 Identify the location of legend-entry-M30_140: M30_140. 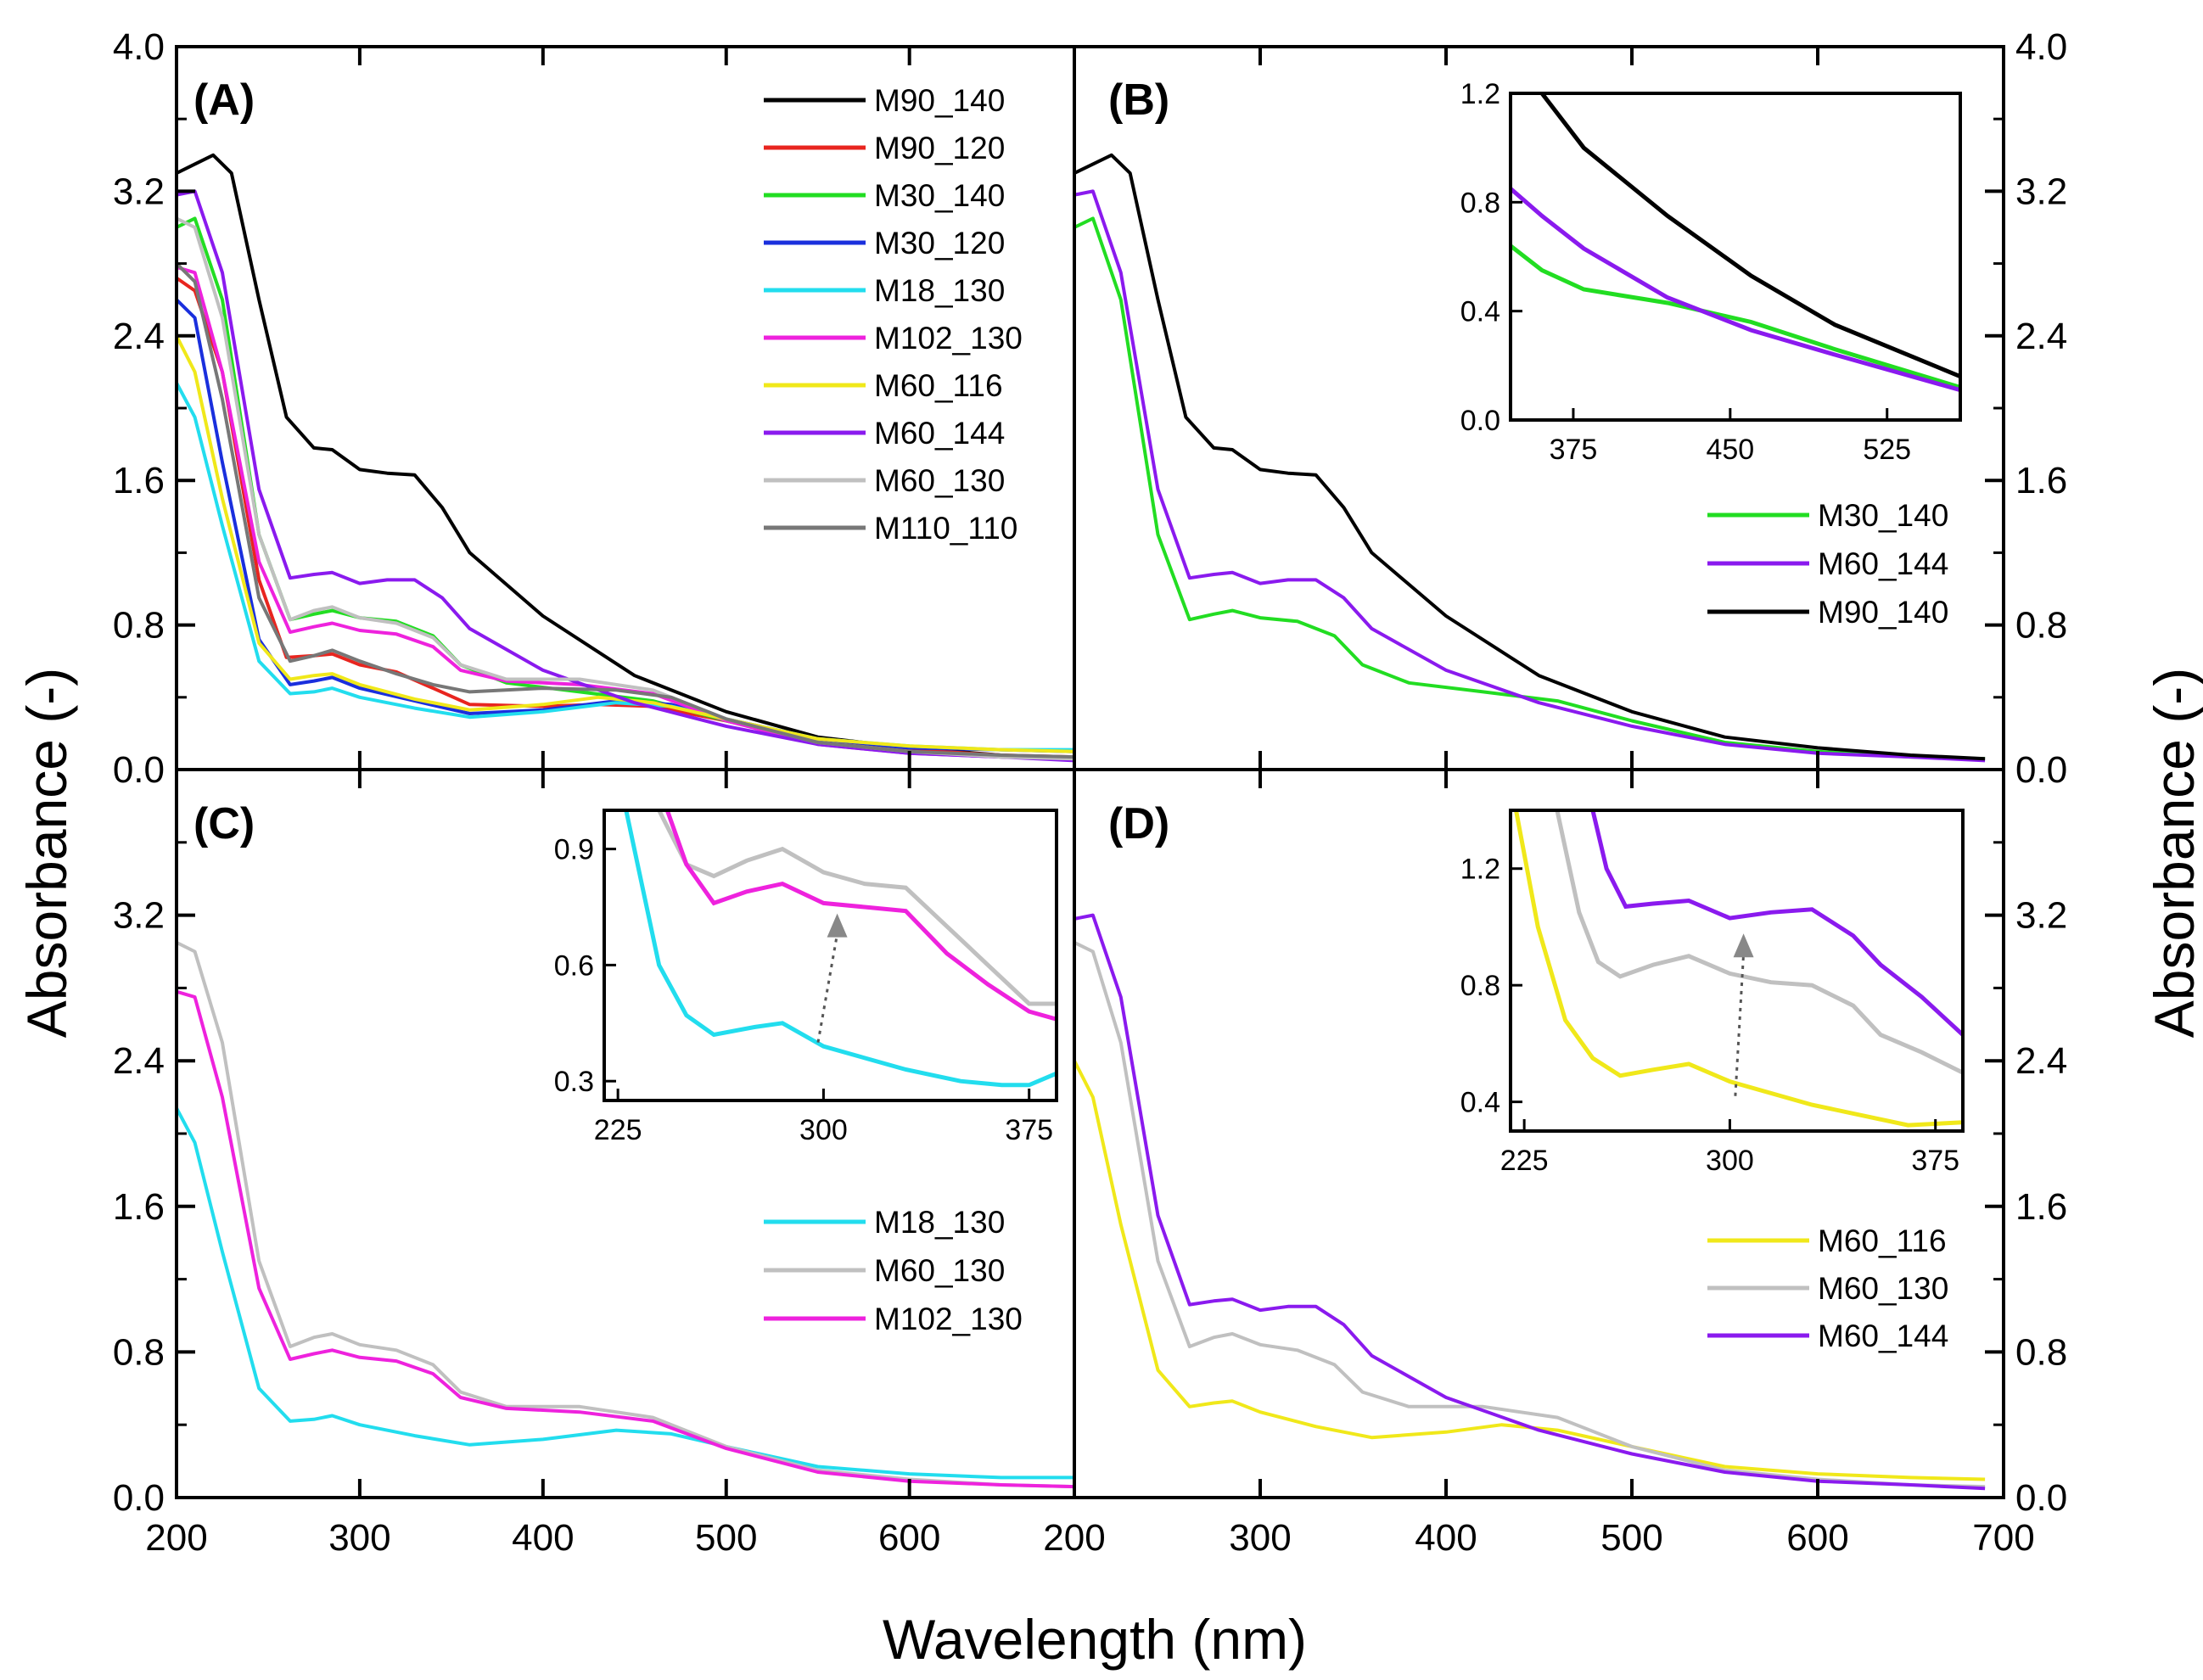
(1883, 515).